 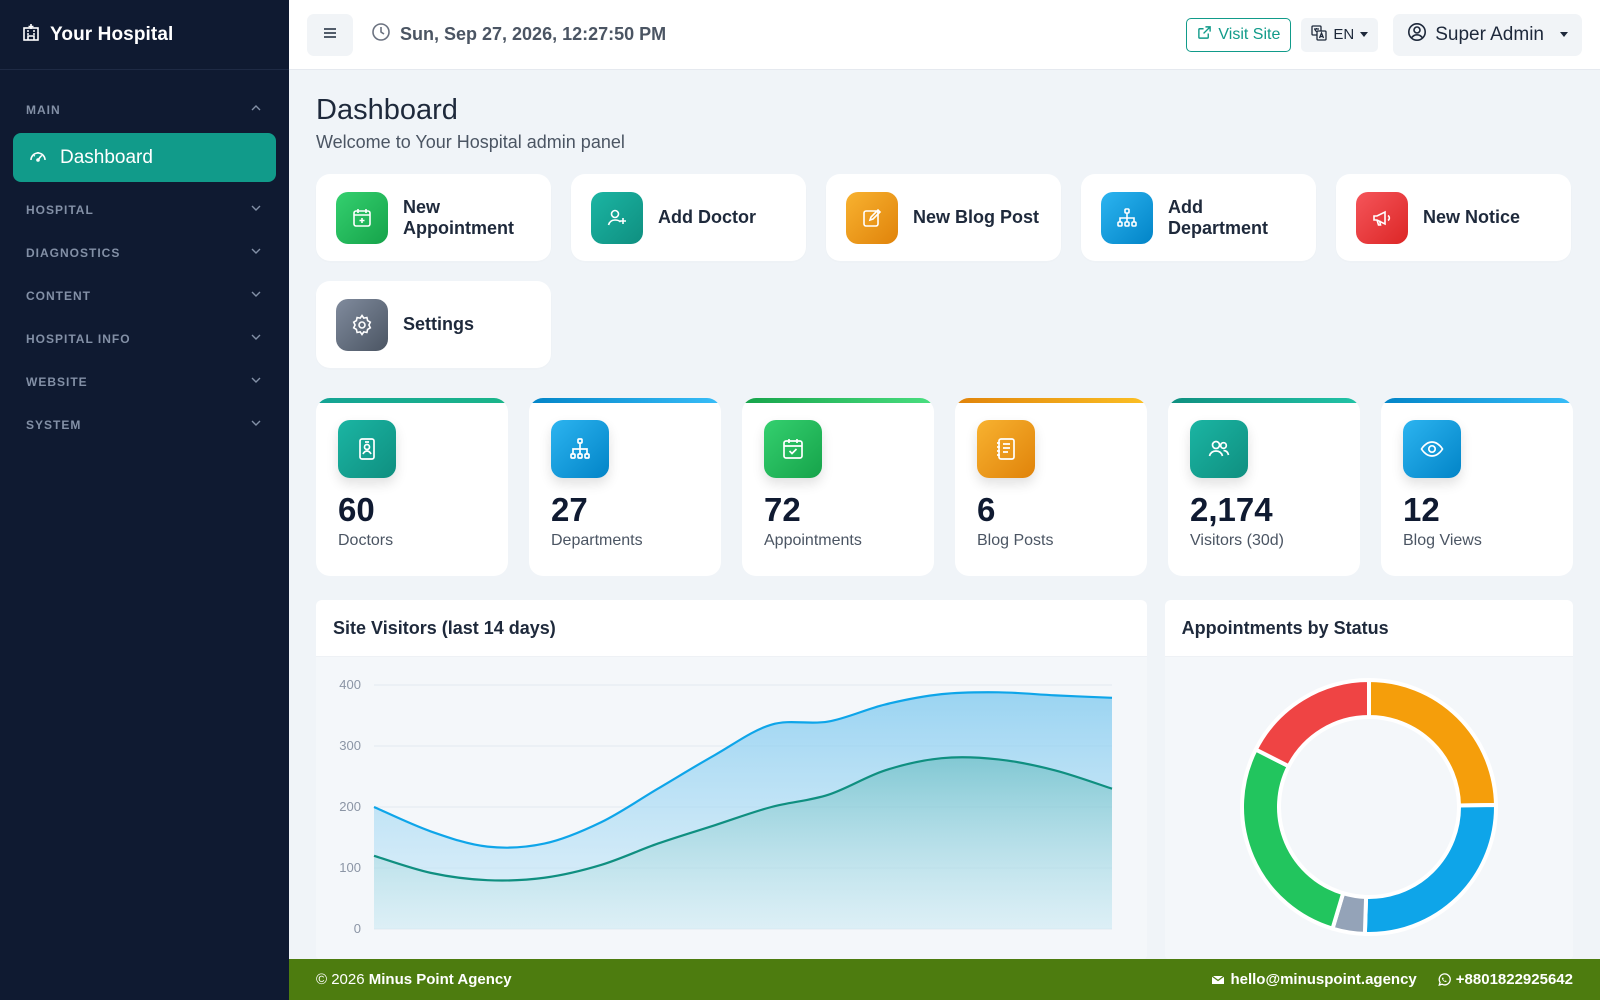 I want to click on brand-name: Your Hospital, so click(x=112, y=34).